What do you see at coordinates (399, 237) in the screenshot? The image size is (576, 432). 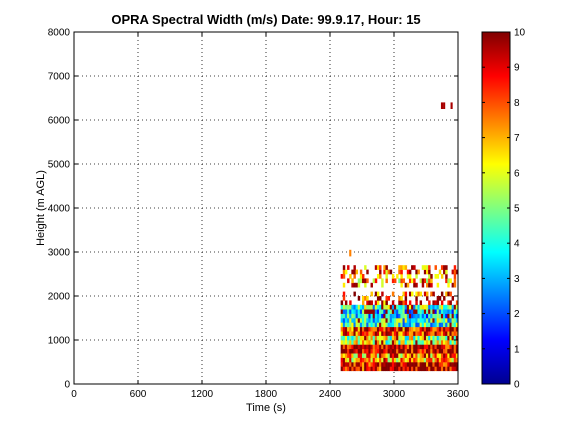 I see `heatmap-cells` at bounding box center [399, 237].